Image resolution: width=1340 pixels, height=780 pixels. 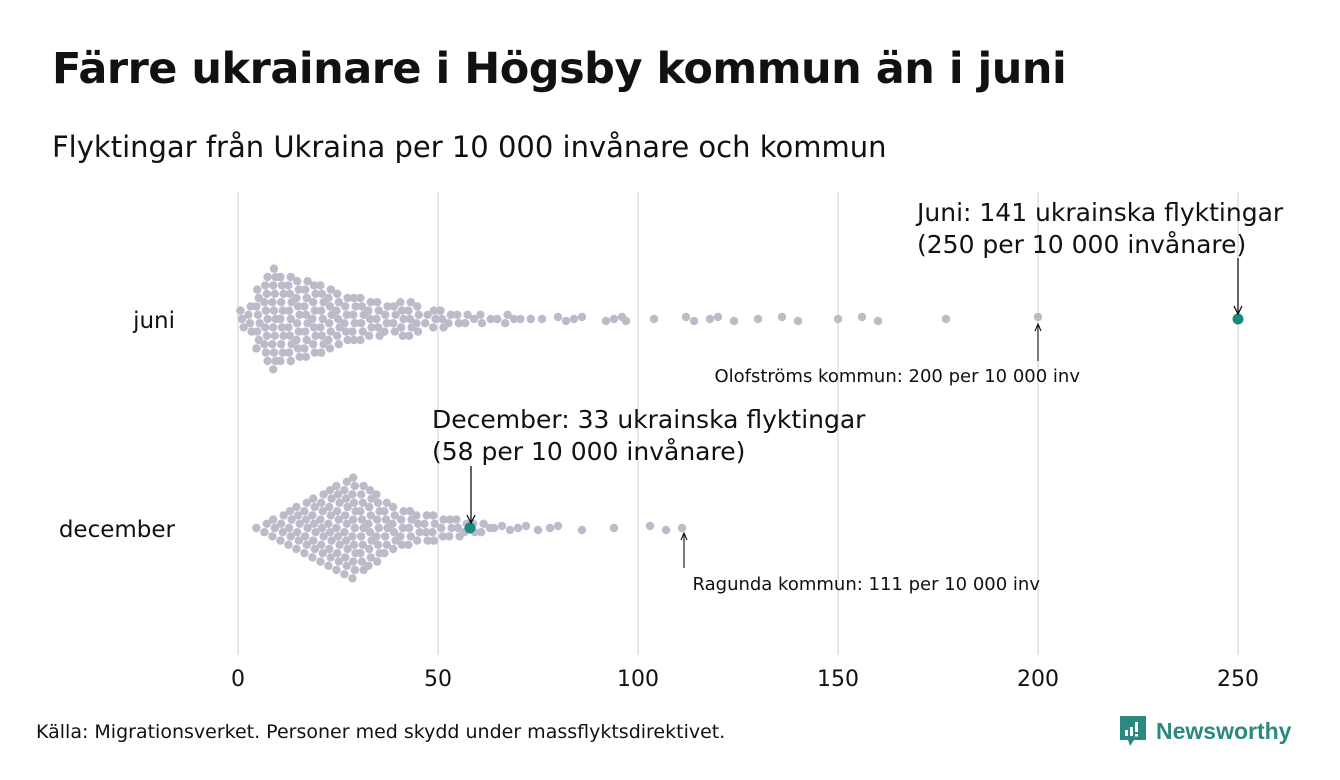 I want to click on x-tick-label: 50, so click(x=438, y=679).